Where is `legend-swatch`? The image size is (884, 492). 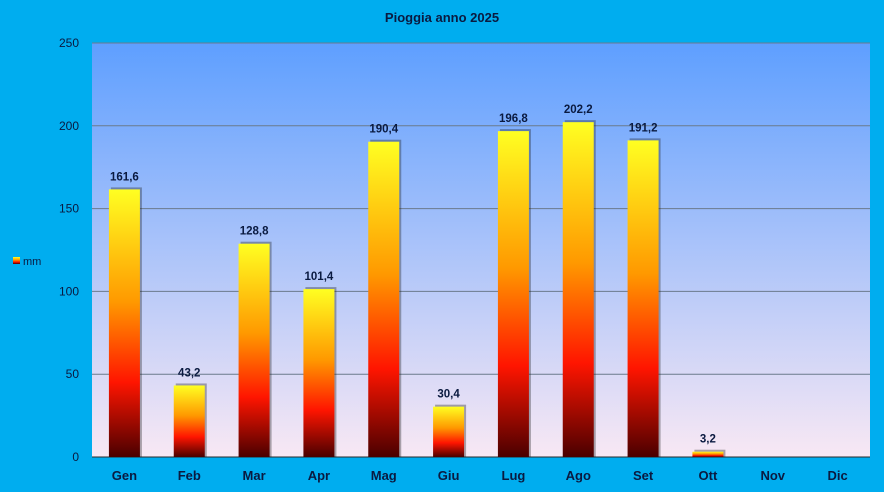
legend-swatch is located at coordinates (16, 260).